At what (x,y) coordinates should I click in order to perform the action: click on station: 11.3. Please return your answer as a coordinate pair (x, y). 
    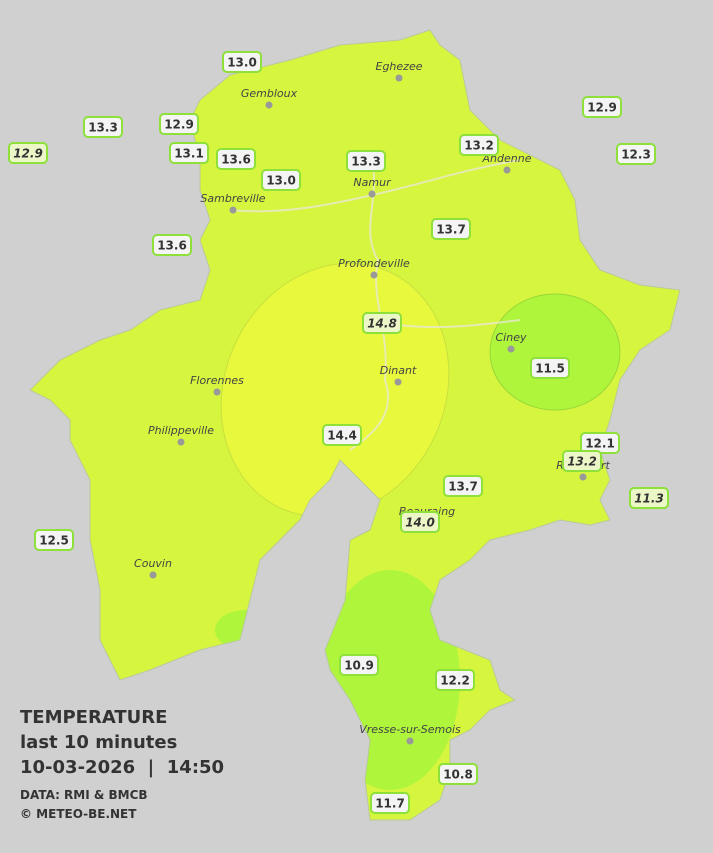
    Looking at the image, I should click on (649, 498).